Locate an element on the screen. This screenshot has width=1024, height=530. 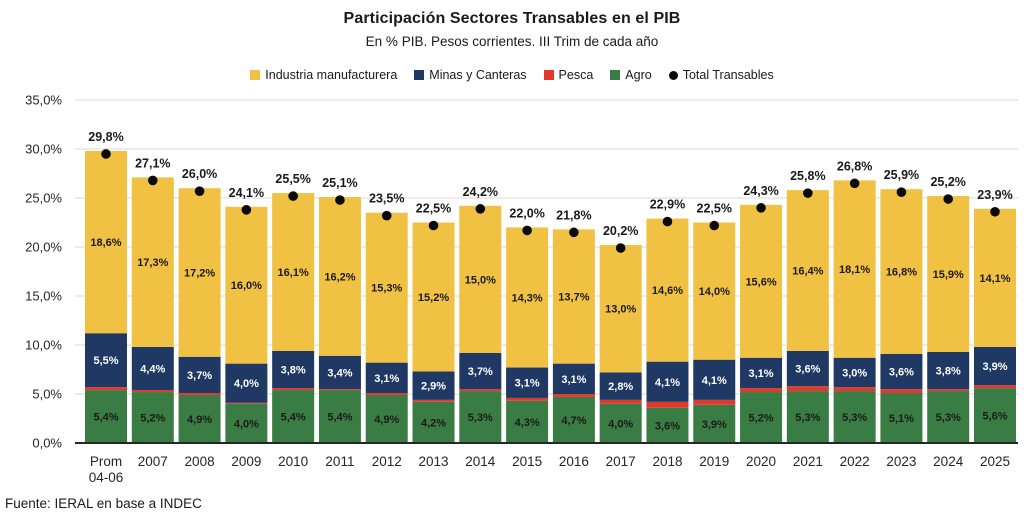
x-axis-tick-label: 2022 is located at coordinates (855, 461).